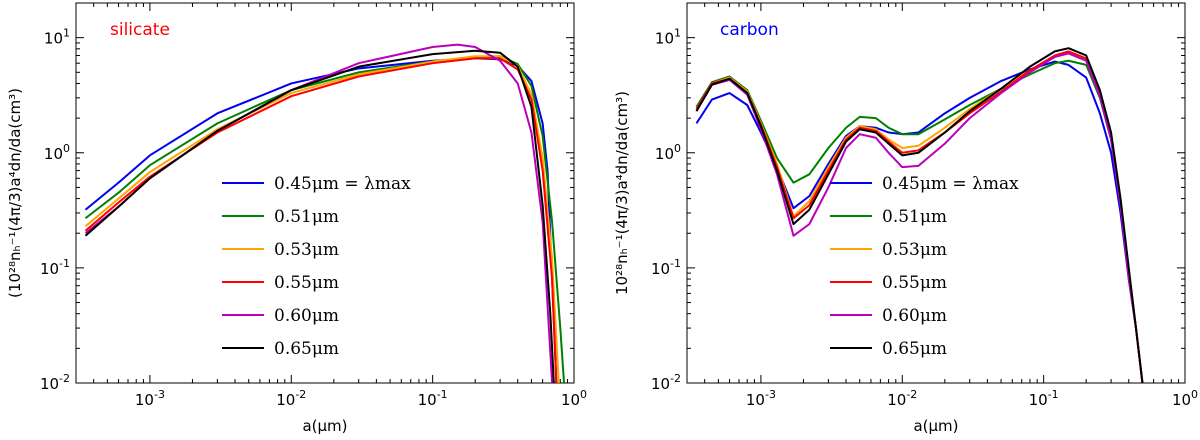 This screenshot has height=440, width=1200. Describe the element at coordinates (140, 30) in the screenshot. I see `panel-title: silicate` at that location.